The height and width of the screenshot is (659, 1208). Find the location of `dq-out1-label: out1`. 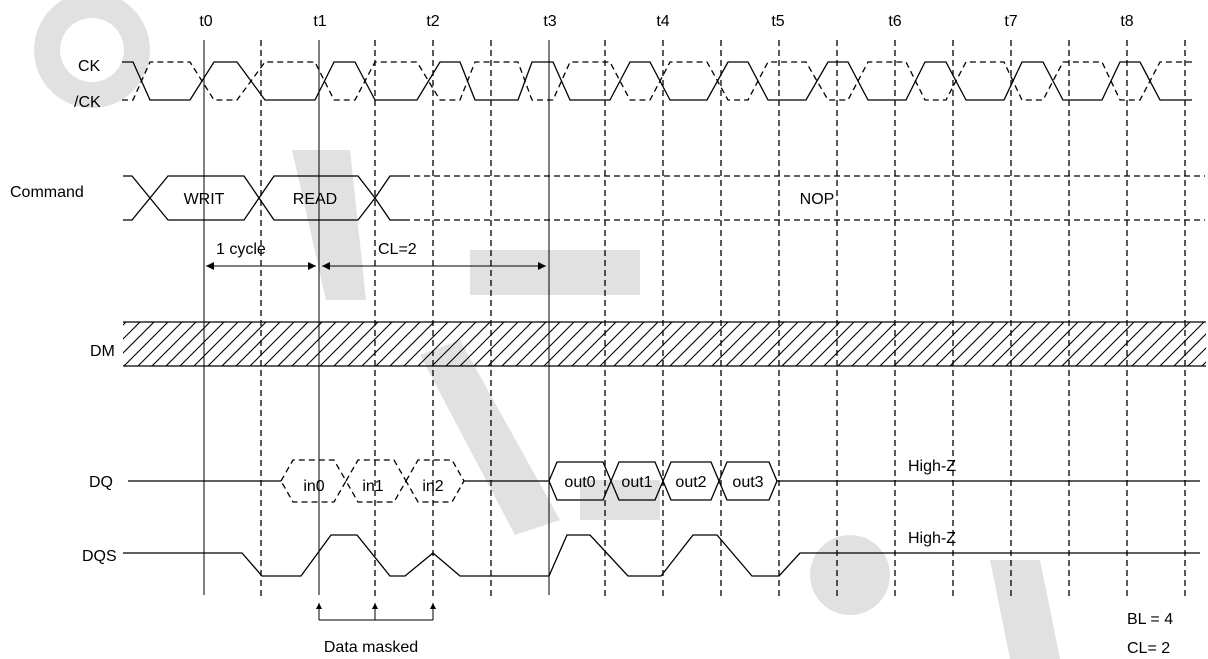

dq-out1-label: out1 is located at coordinates (636, 482).